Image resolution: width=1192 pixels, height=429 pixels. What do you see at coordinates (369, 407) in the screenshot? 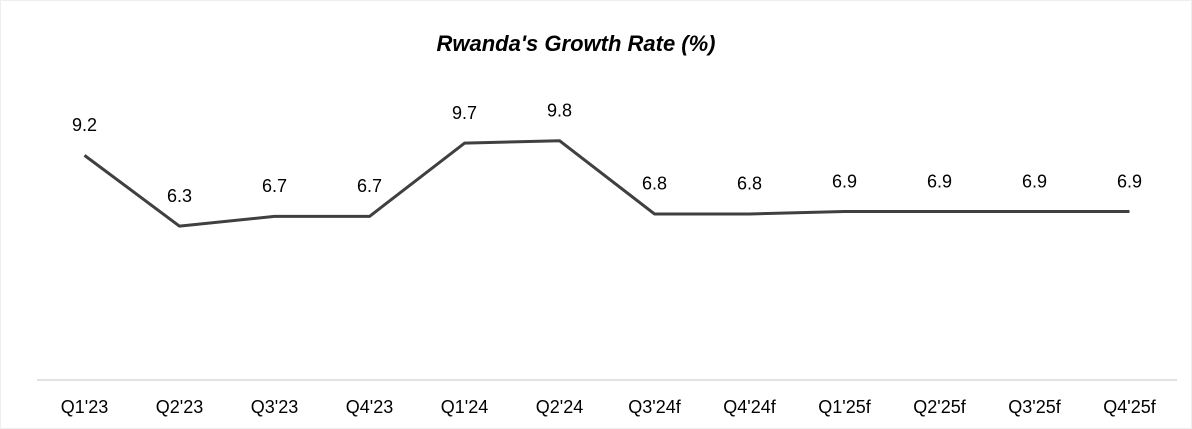
I see `x-tick-label: Q4'23` at bounding box center [369, 407].